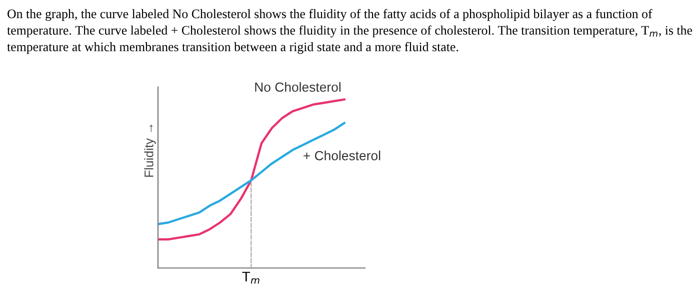 The width and height of the screenshot is (700, 300). Describe the element at coordinates (297, 87) in the screenshot. I see `series-label: No Cholesterol` at that location.